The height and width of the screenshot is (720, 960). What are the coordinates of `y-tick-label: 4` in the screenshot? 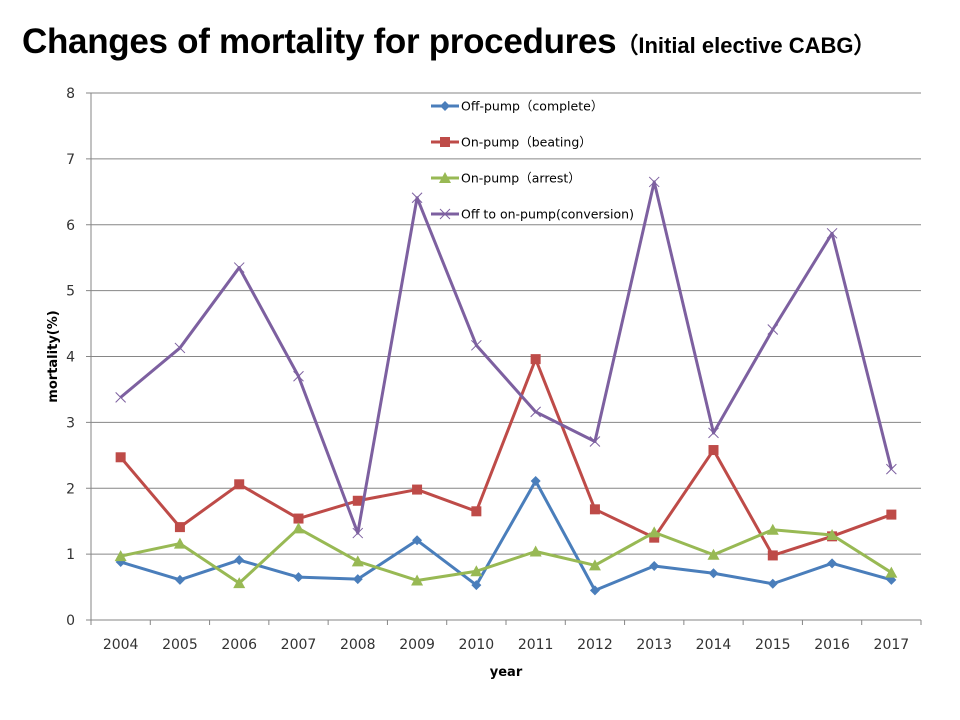 It's located at (70, 358).